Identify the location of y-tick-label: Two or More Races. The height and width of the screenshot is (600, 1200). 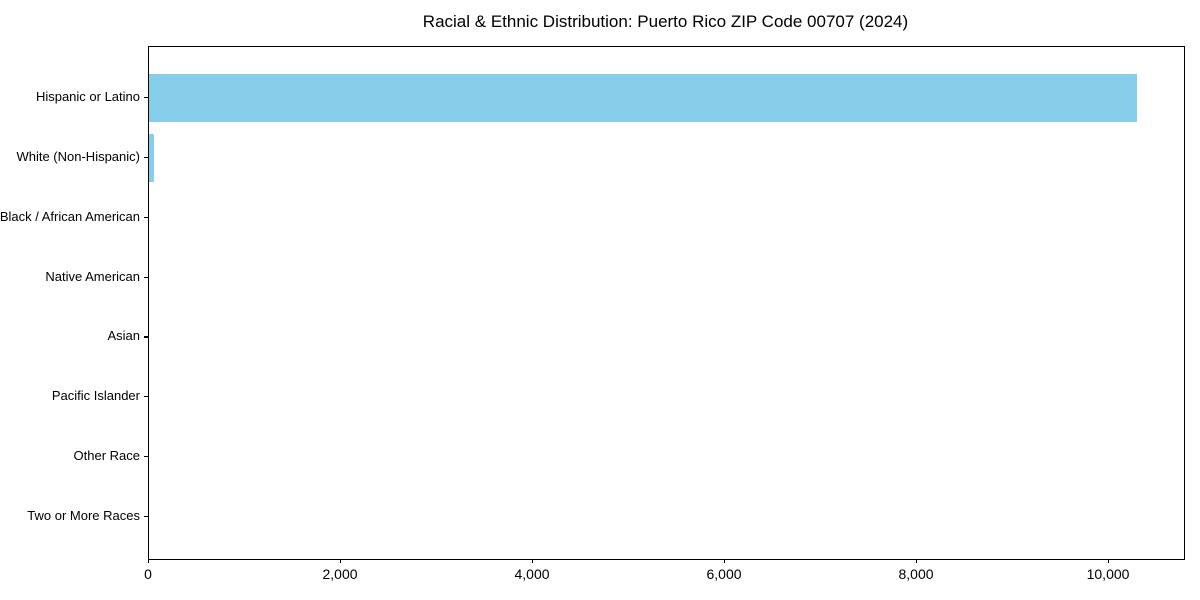
(83, 515).